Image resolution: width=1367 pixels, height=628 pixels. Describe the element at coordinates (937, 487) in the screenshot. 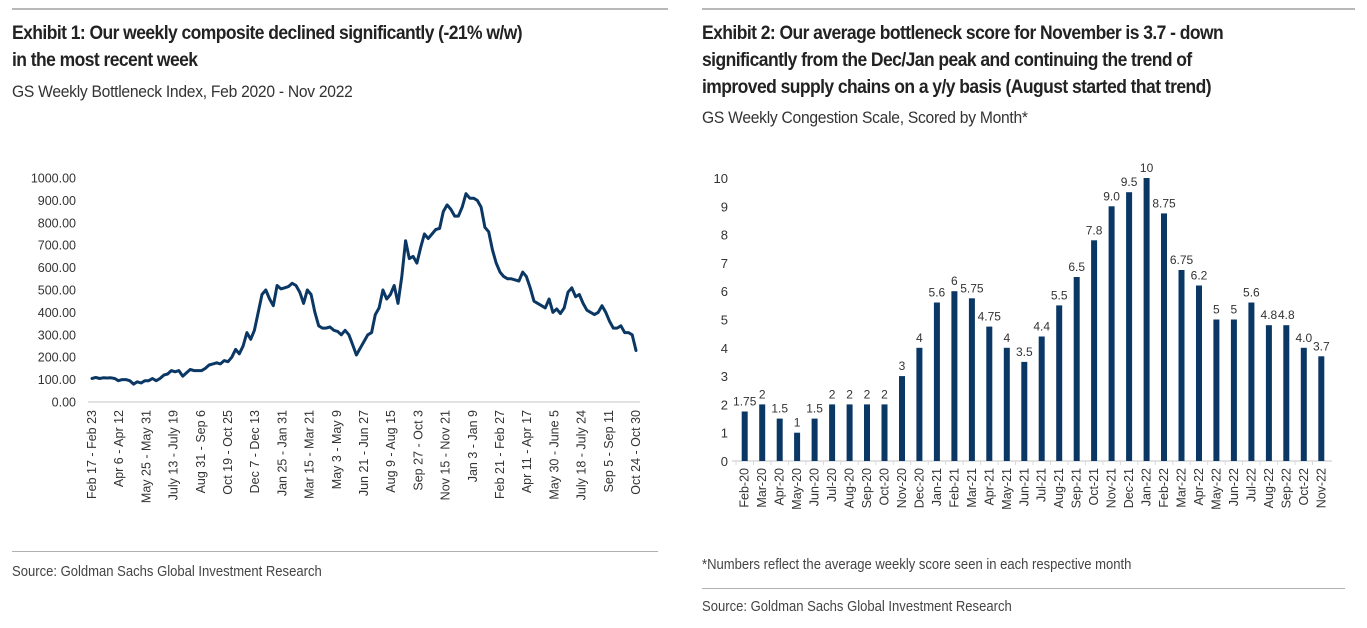

I see `x-tick-label: Jan-21` at that location.